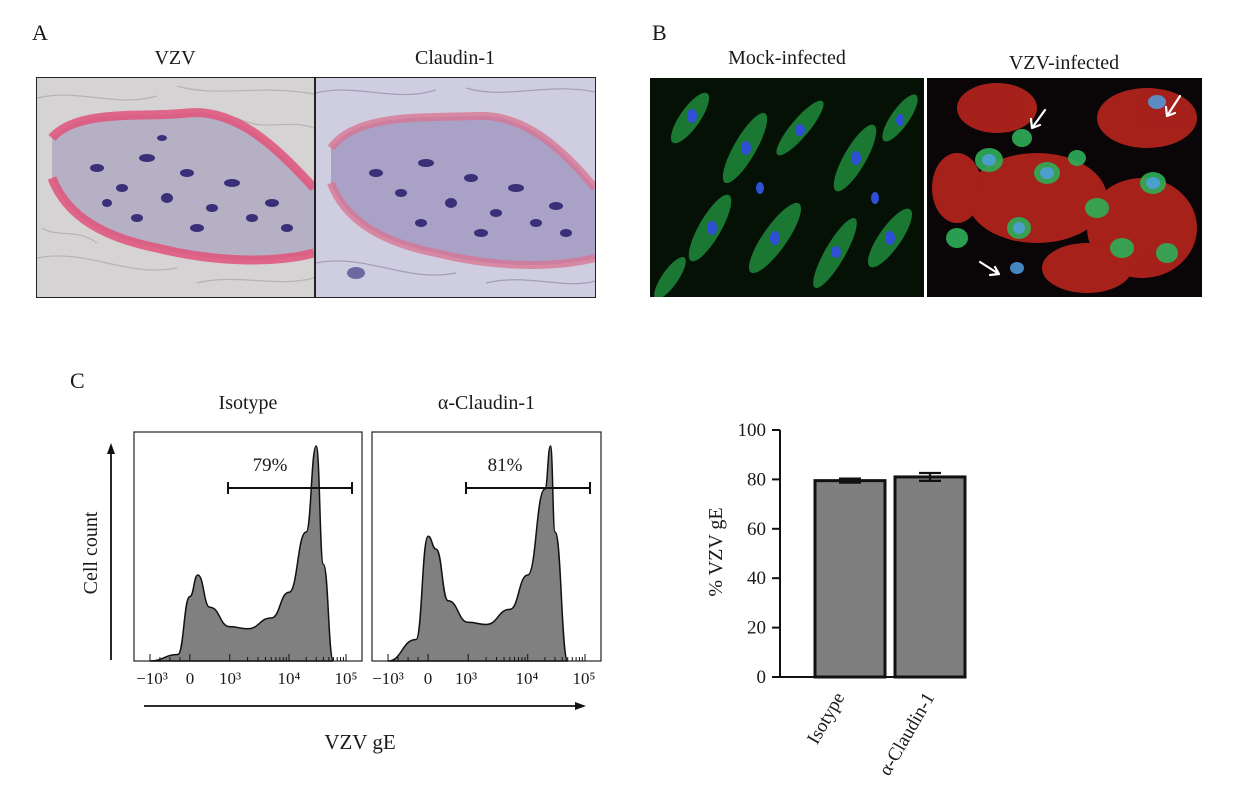 This screenshot has width=1260, height=796. Describe the element at coordinates (756, 529) in the screenshot. I see `bar-y-tick-label: 60` at that location.